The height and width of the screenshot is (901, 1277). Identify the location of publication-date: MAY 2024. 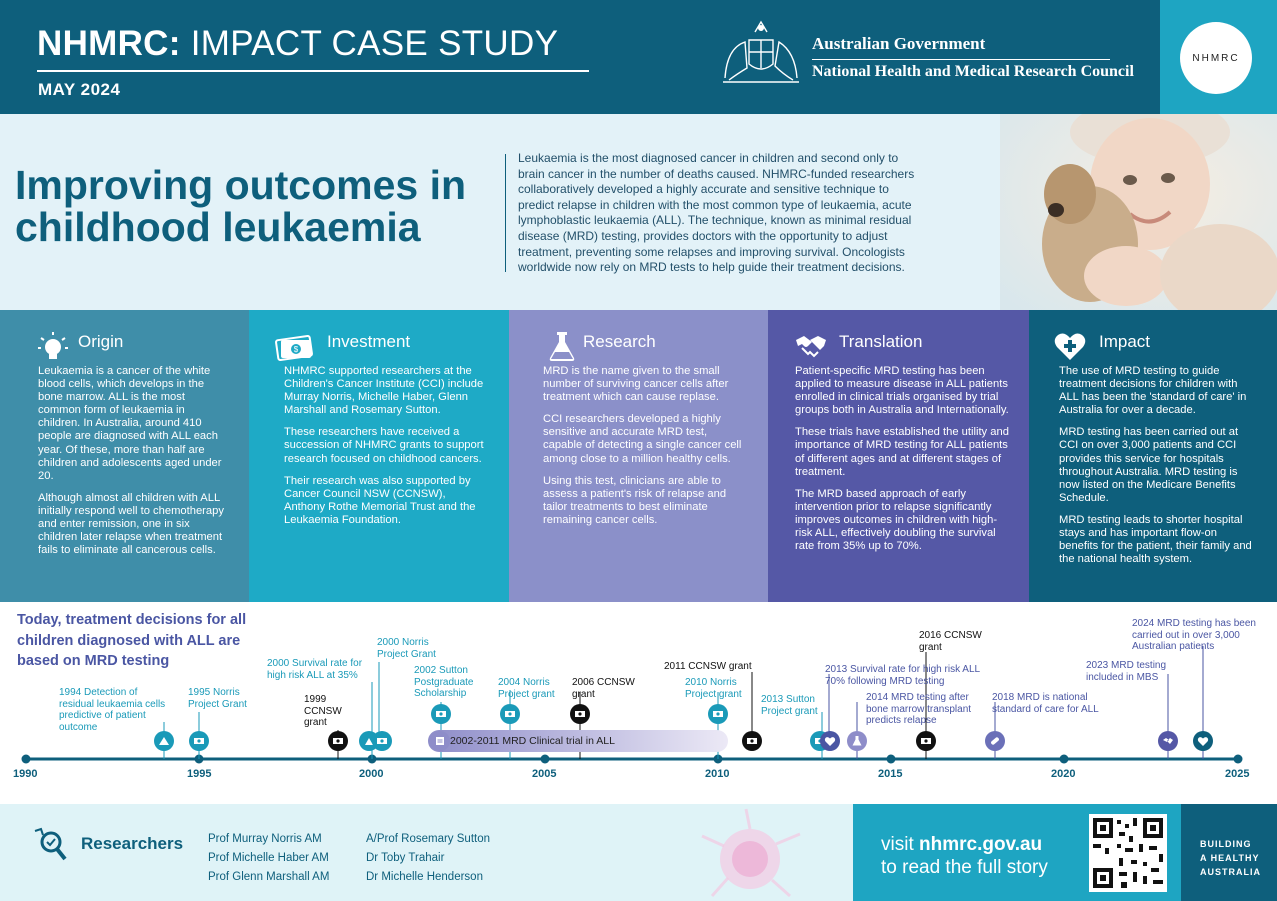
(79, 89).